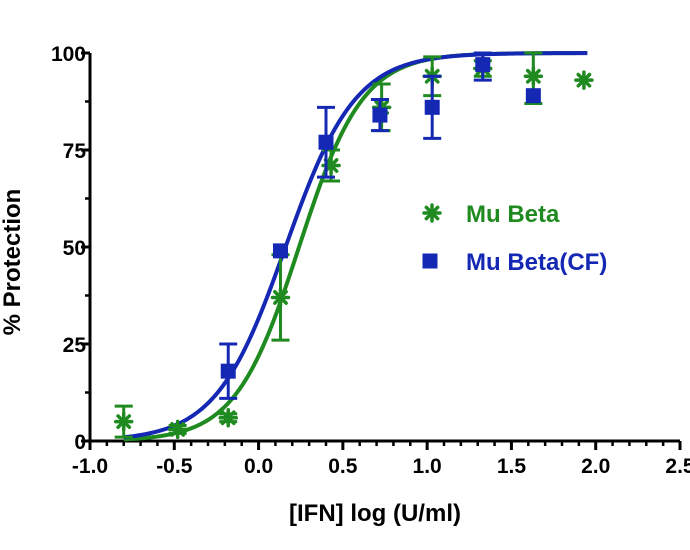 This screenshot has height=550, width=690. What do you see at coordinates (343, 466) in the screenshot?
I see `x-tick-label: 0.5` at bounding box center [343, 466].